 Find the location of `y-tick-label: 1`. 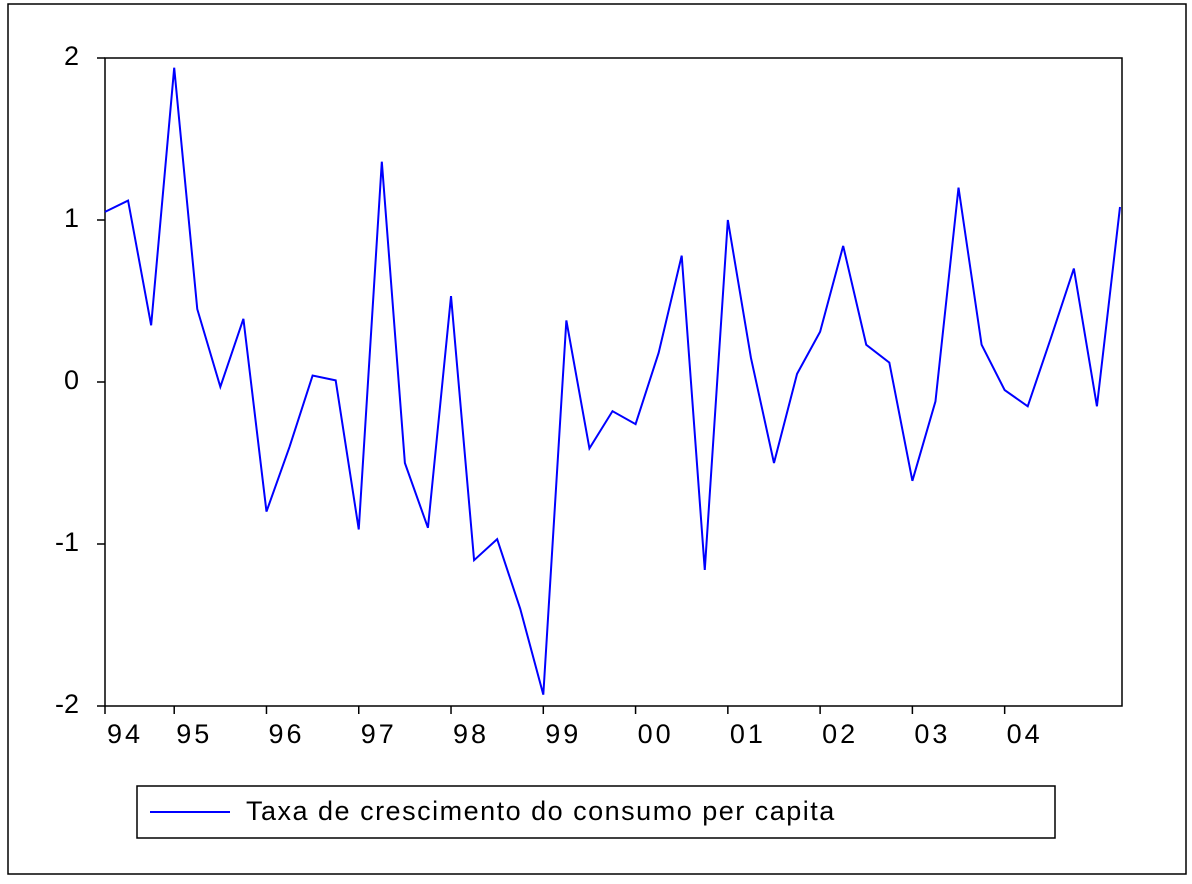

y-tick-label: 1 is located at coordinates (71, 218).